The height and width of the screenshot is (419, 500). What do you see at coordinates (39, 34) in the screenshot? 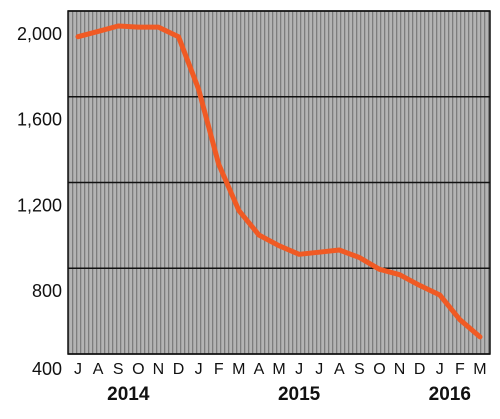
I see `y-tick-label: 2,000` at bounding box center [39, 34].